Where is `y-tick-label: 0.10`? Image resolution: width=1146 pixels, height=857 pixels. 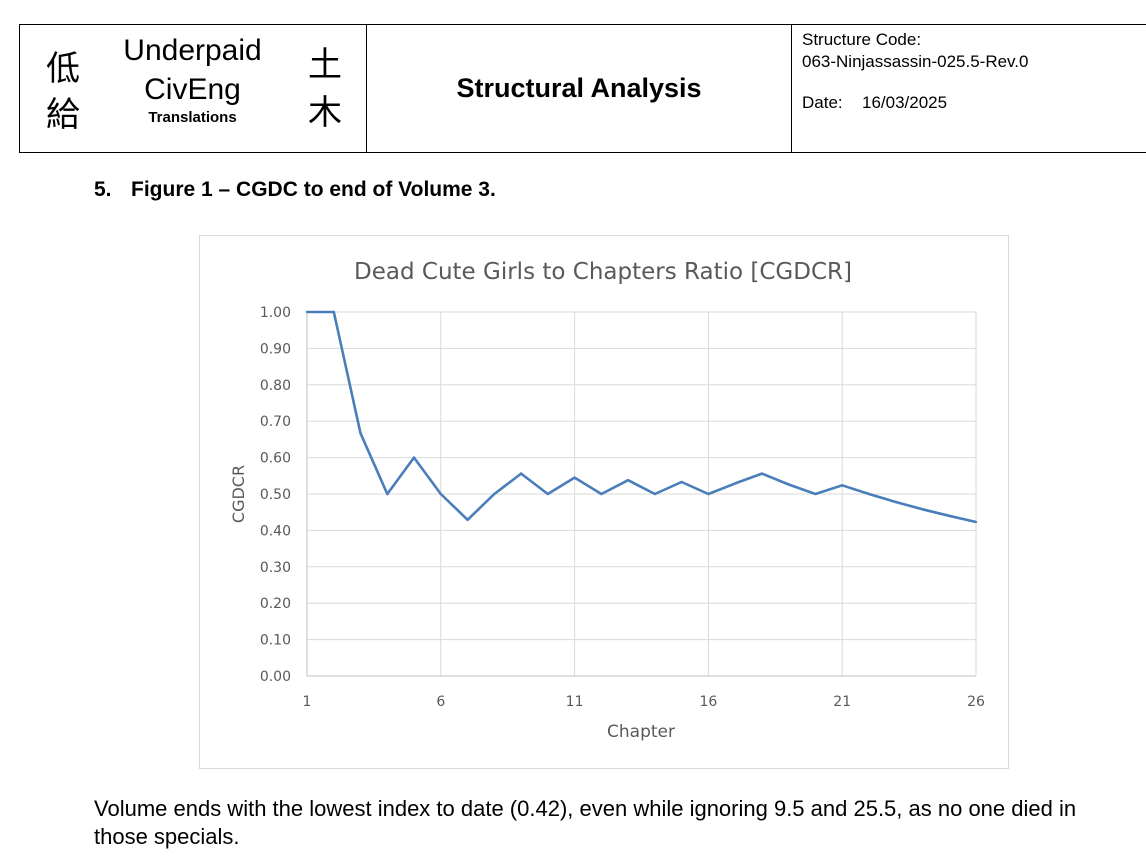 y-tick-label: 0.10 is located at coordinates (275, 641).